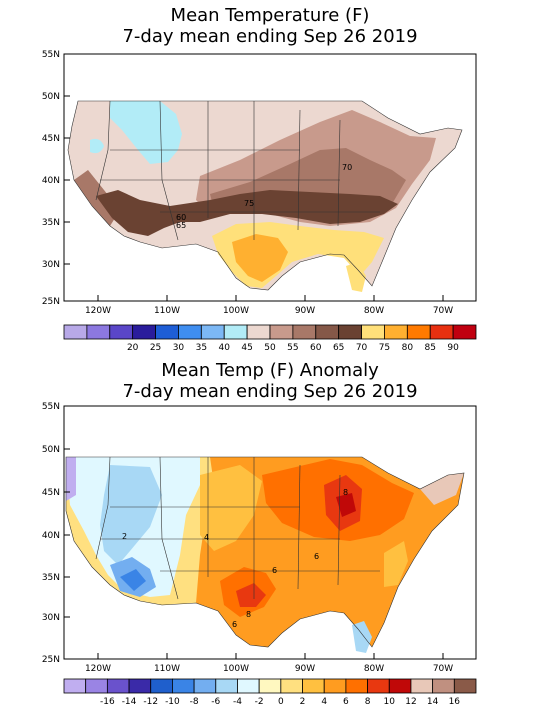 The image size is (540, 709). What do you see at coordinates (51, 181) in the screenshot?
I see `map1-lat-label: 40N` at bounding box center [51, 181].